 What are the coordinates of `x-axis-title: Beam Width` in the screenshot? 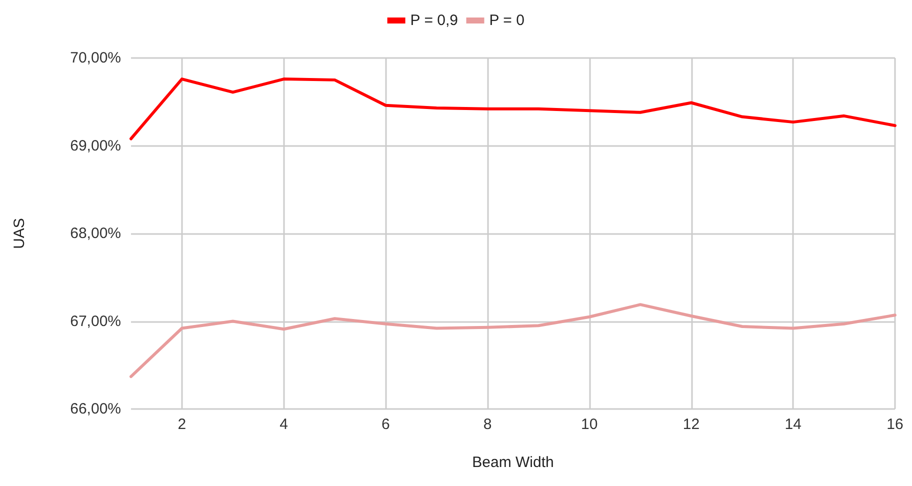 It's located at (513, 462).